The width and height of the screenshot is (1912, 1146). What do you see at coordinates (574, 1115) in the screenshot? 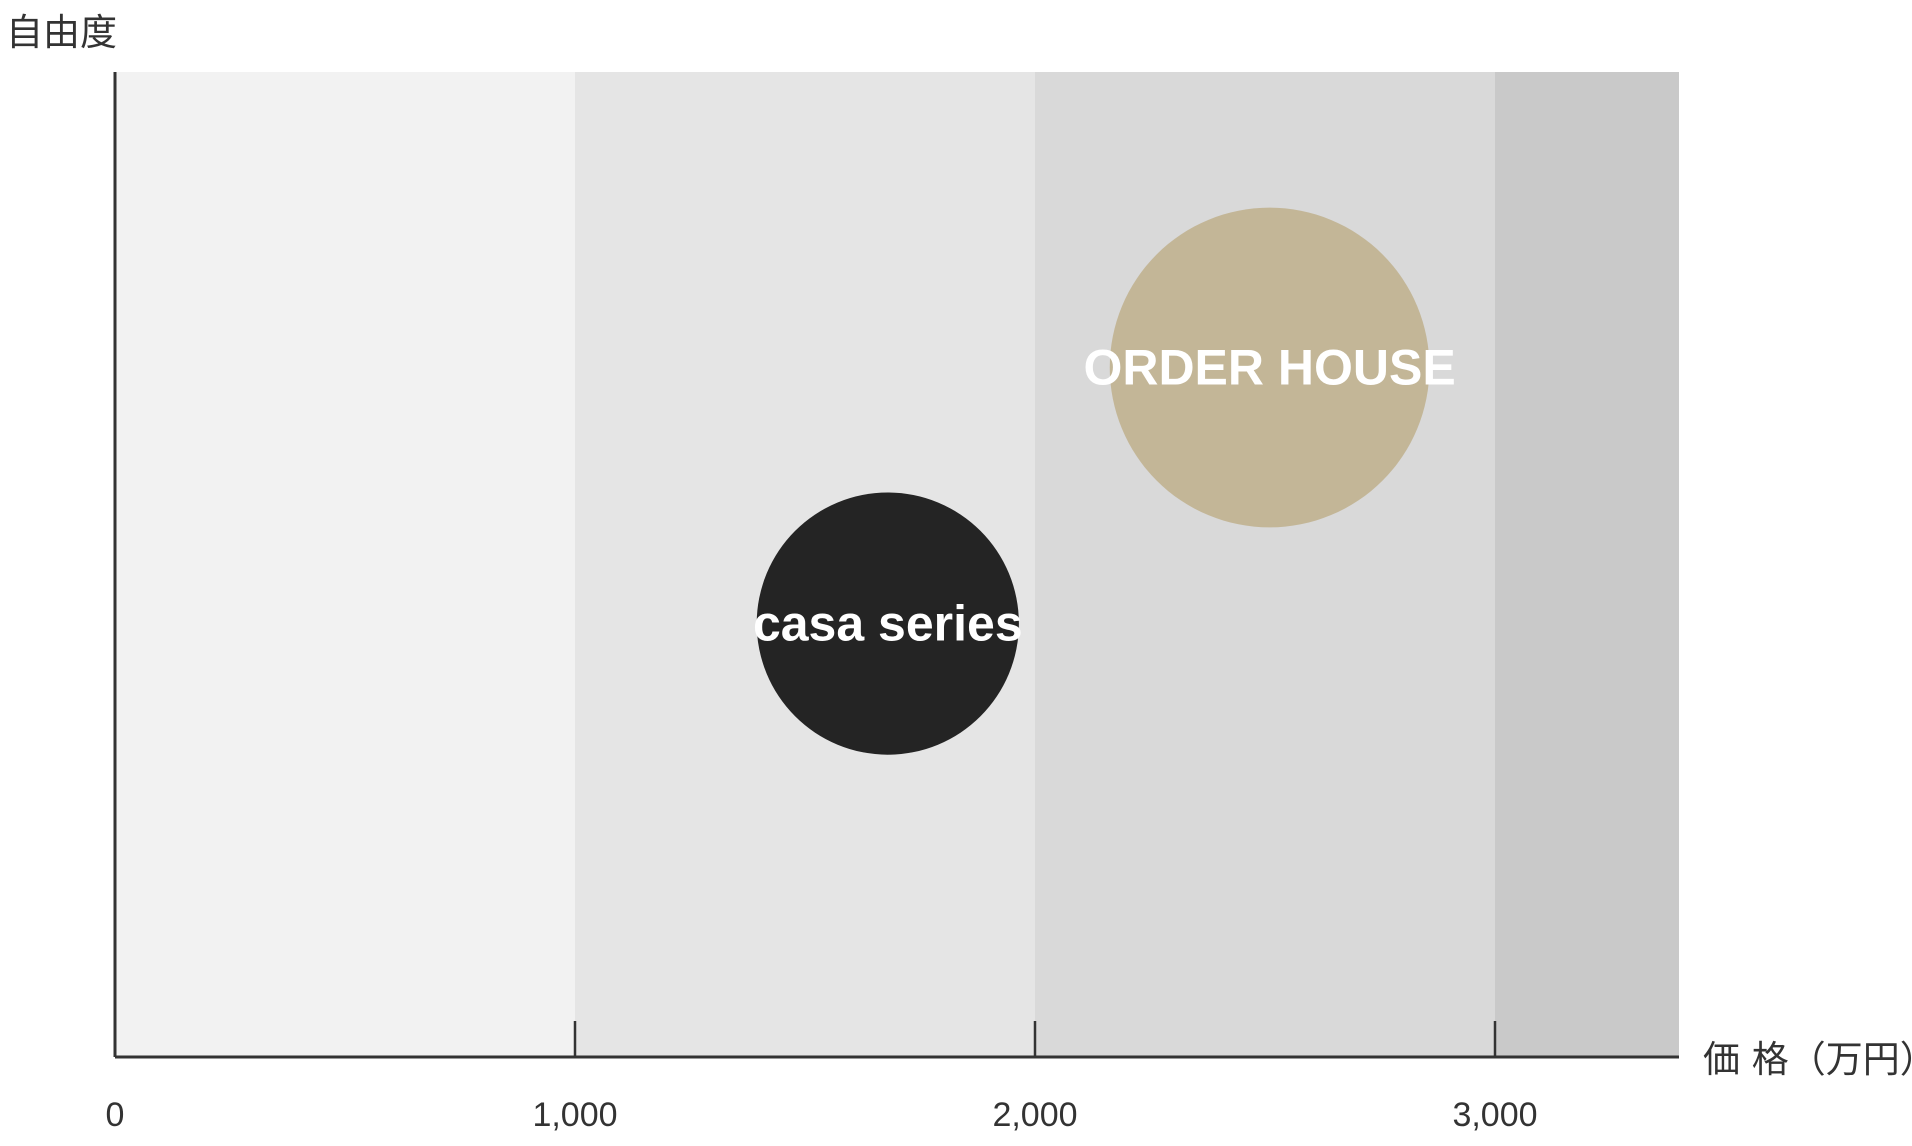
I see `x-tick-label-1: 1,000` at bounding box center [574, 1115].